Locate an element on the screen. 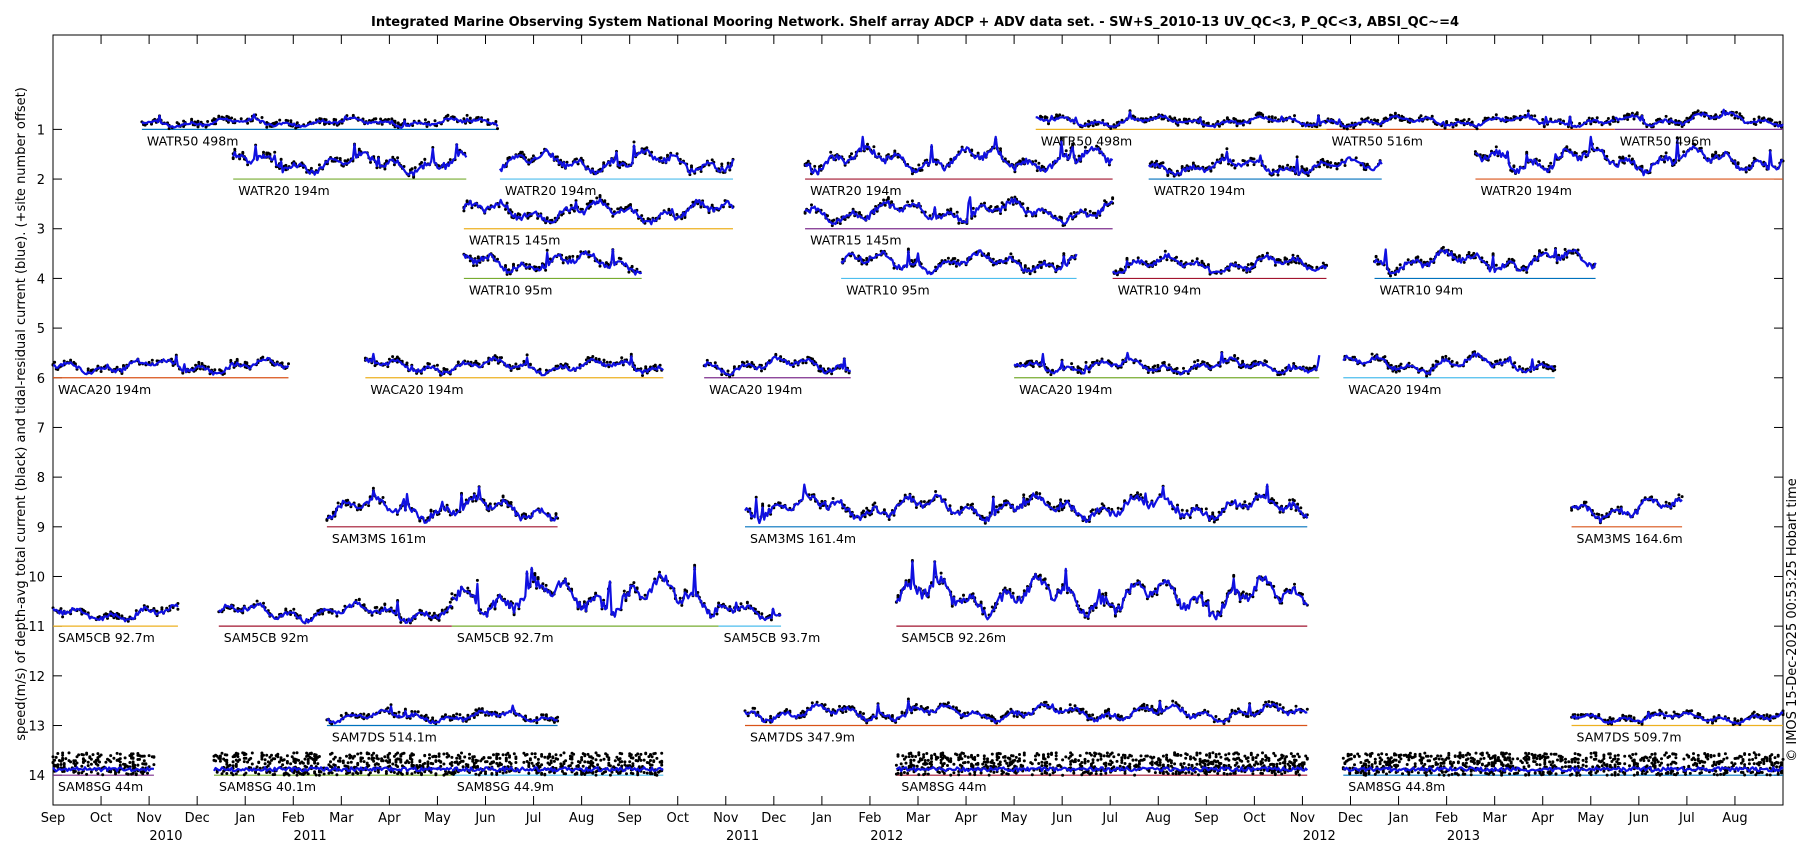 The height and width of the screenshot is (850, 1800). deployment-label: SAM7DS 509.7m is located at coordinates (1629, 737).